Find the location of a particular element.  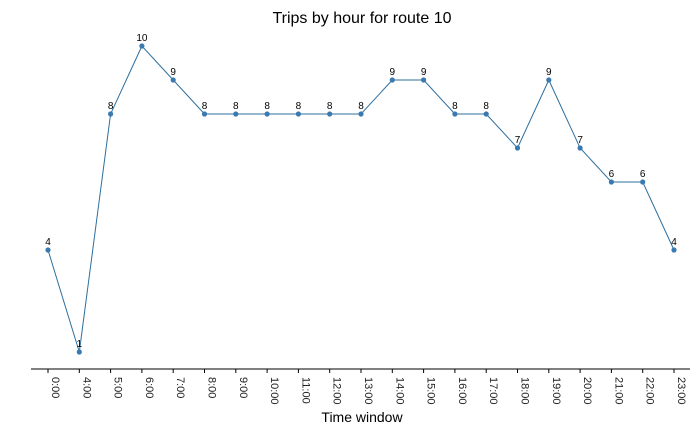

x-axis-label: Time window is located at coordinates (362, 417).